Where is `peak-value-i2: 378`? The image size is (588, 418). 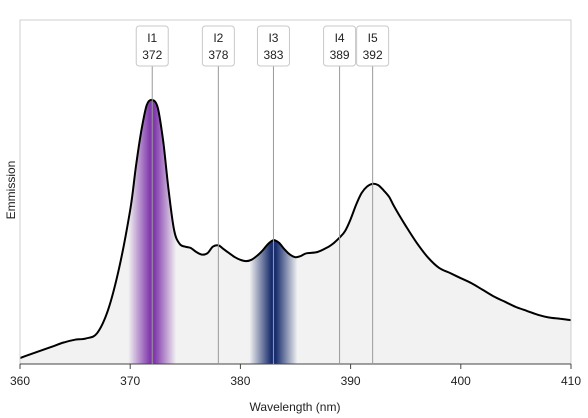 peak-value-i2: 378 is located at coordinates (218, 55).